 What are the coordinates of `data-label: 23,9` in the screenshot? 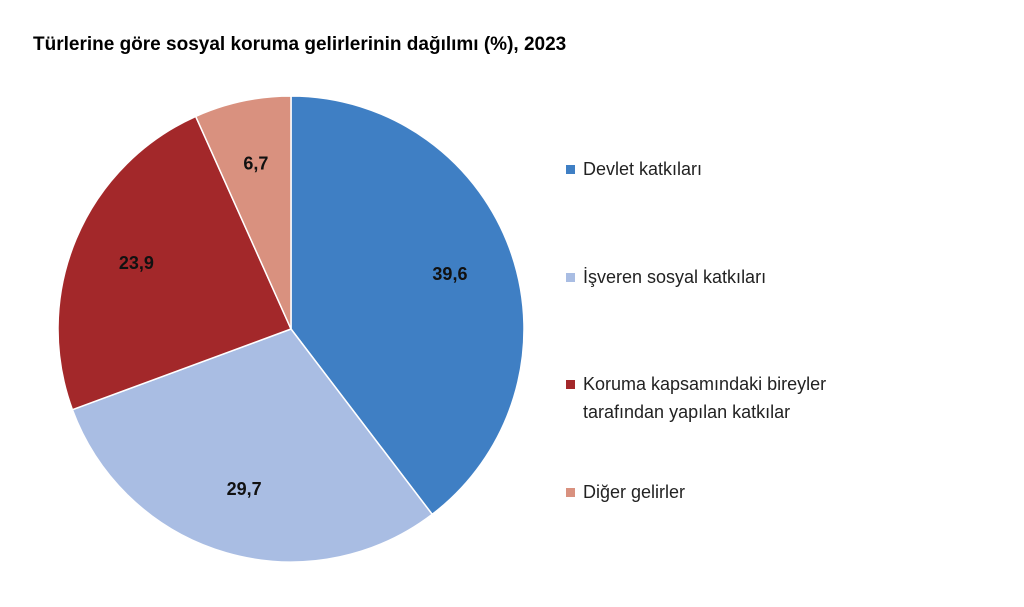 It's located at (136, 263).